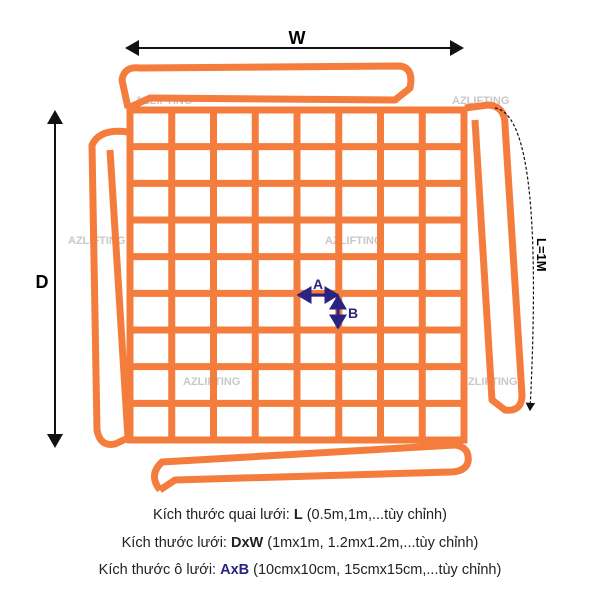 The width and height of the screenshot is (600, 600). I want to click on watermark: AZLIFTING, so click(353, 241).